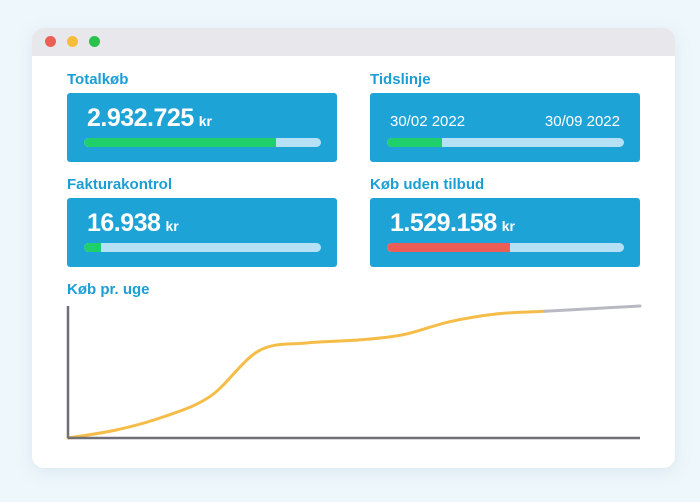 The width and height of the screenshot is (700, 502). What do you see at coordinates (414, 142) in the screenshot?
I see `tidslinje-progress-fill` at bounding box center [414, 142].